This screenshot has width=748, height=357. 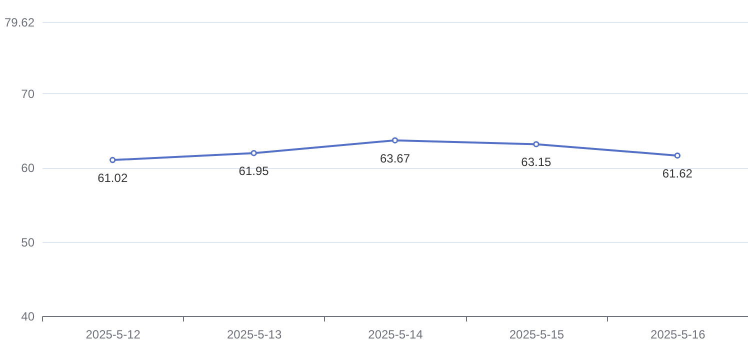 I want to click on y-tick-label: 70, so click(x=28, y=93).